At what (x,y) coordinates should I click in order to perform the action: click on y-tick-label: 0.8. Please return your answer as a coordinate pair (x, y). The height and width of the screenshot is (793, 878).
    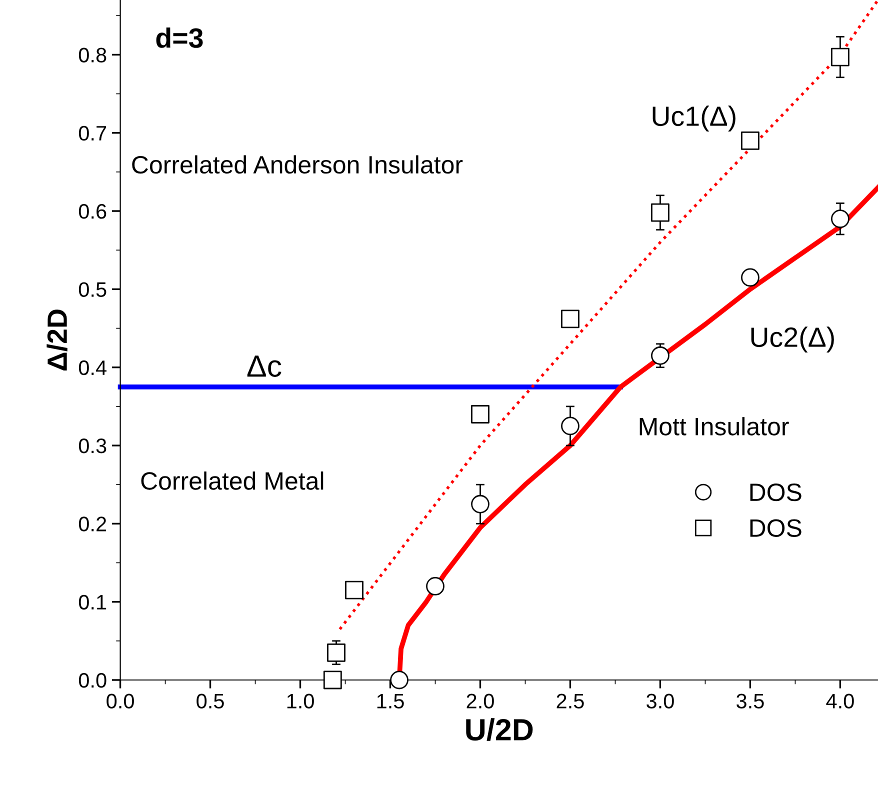
    Looking at the image, I should click on (92, 55).